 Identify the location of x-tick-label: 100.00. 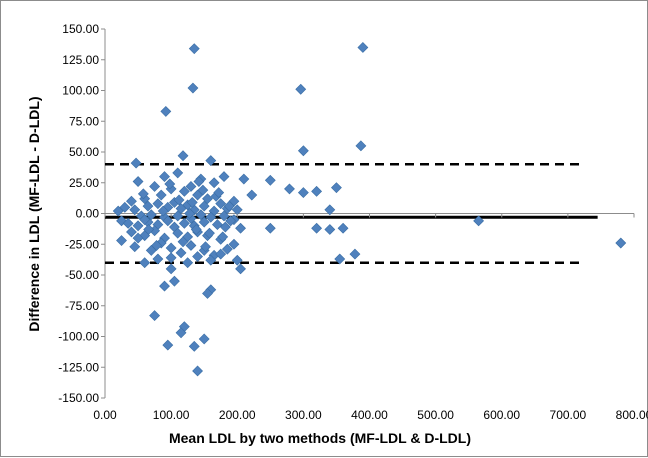
(171, 415).